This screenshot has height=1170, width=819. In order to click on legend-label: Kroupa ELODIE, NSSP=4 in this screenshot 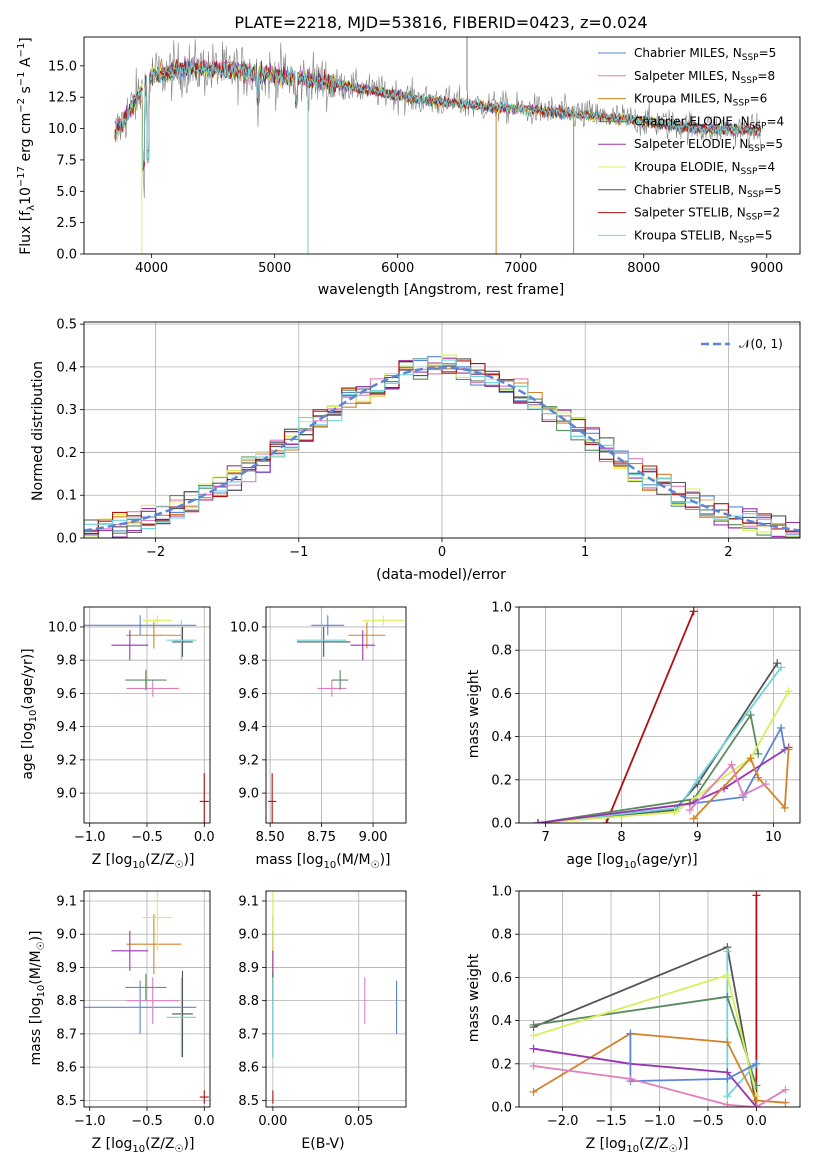, I will do `click(704, 168)`.